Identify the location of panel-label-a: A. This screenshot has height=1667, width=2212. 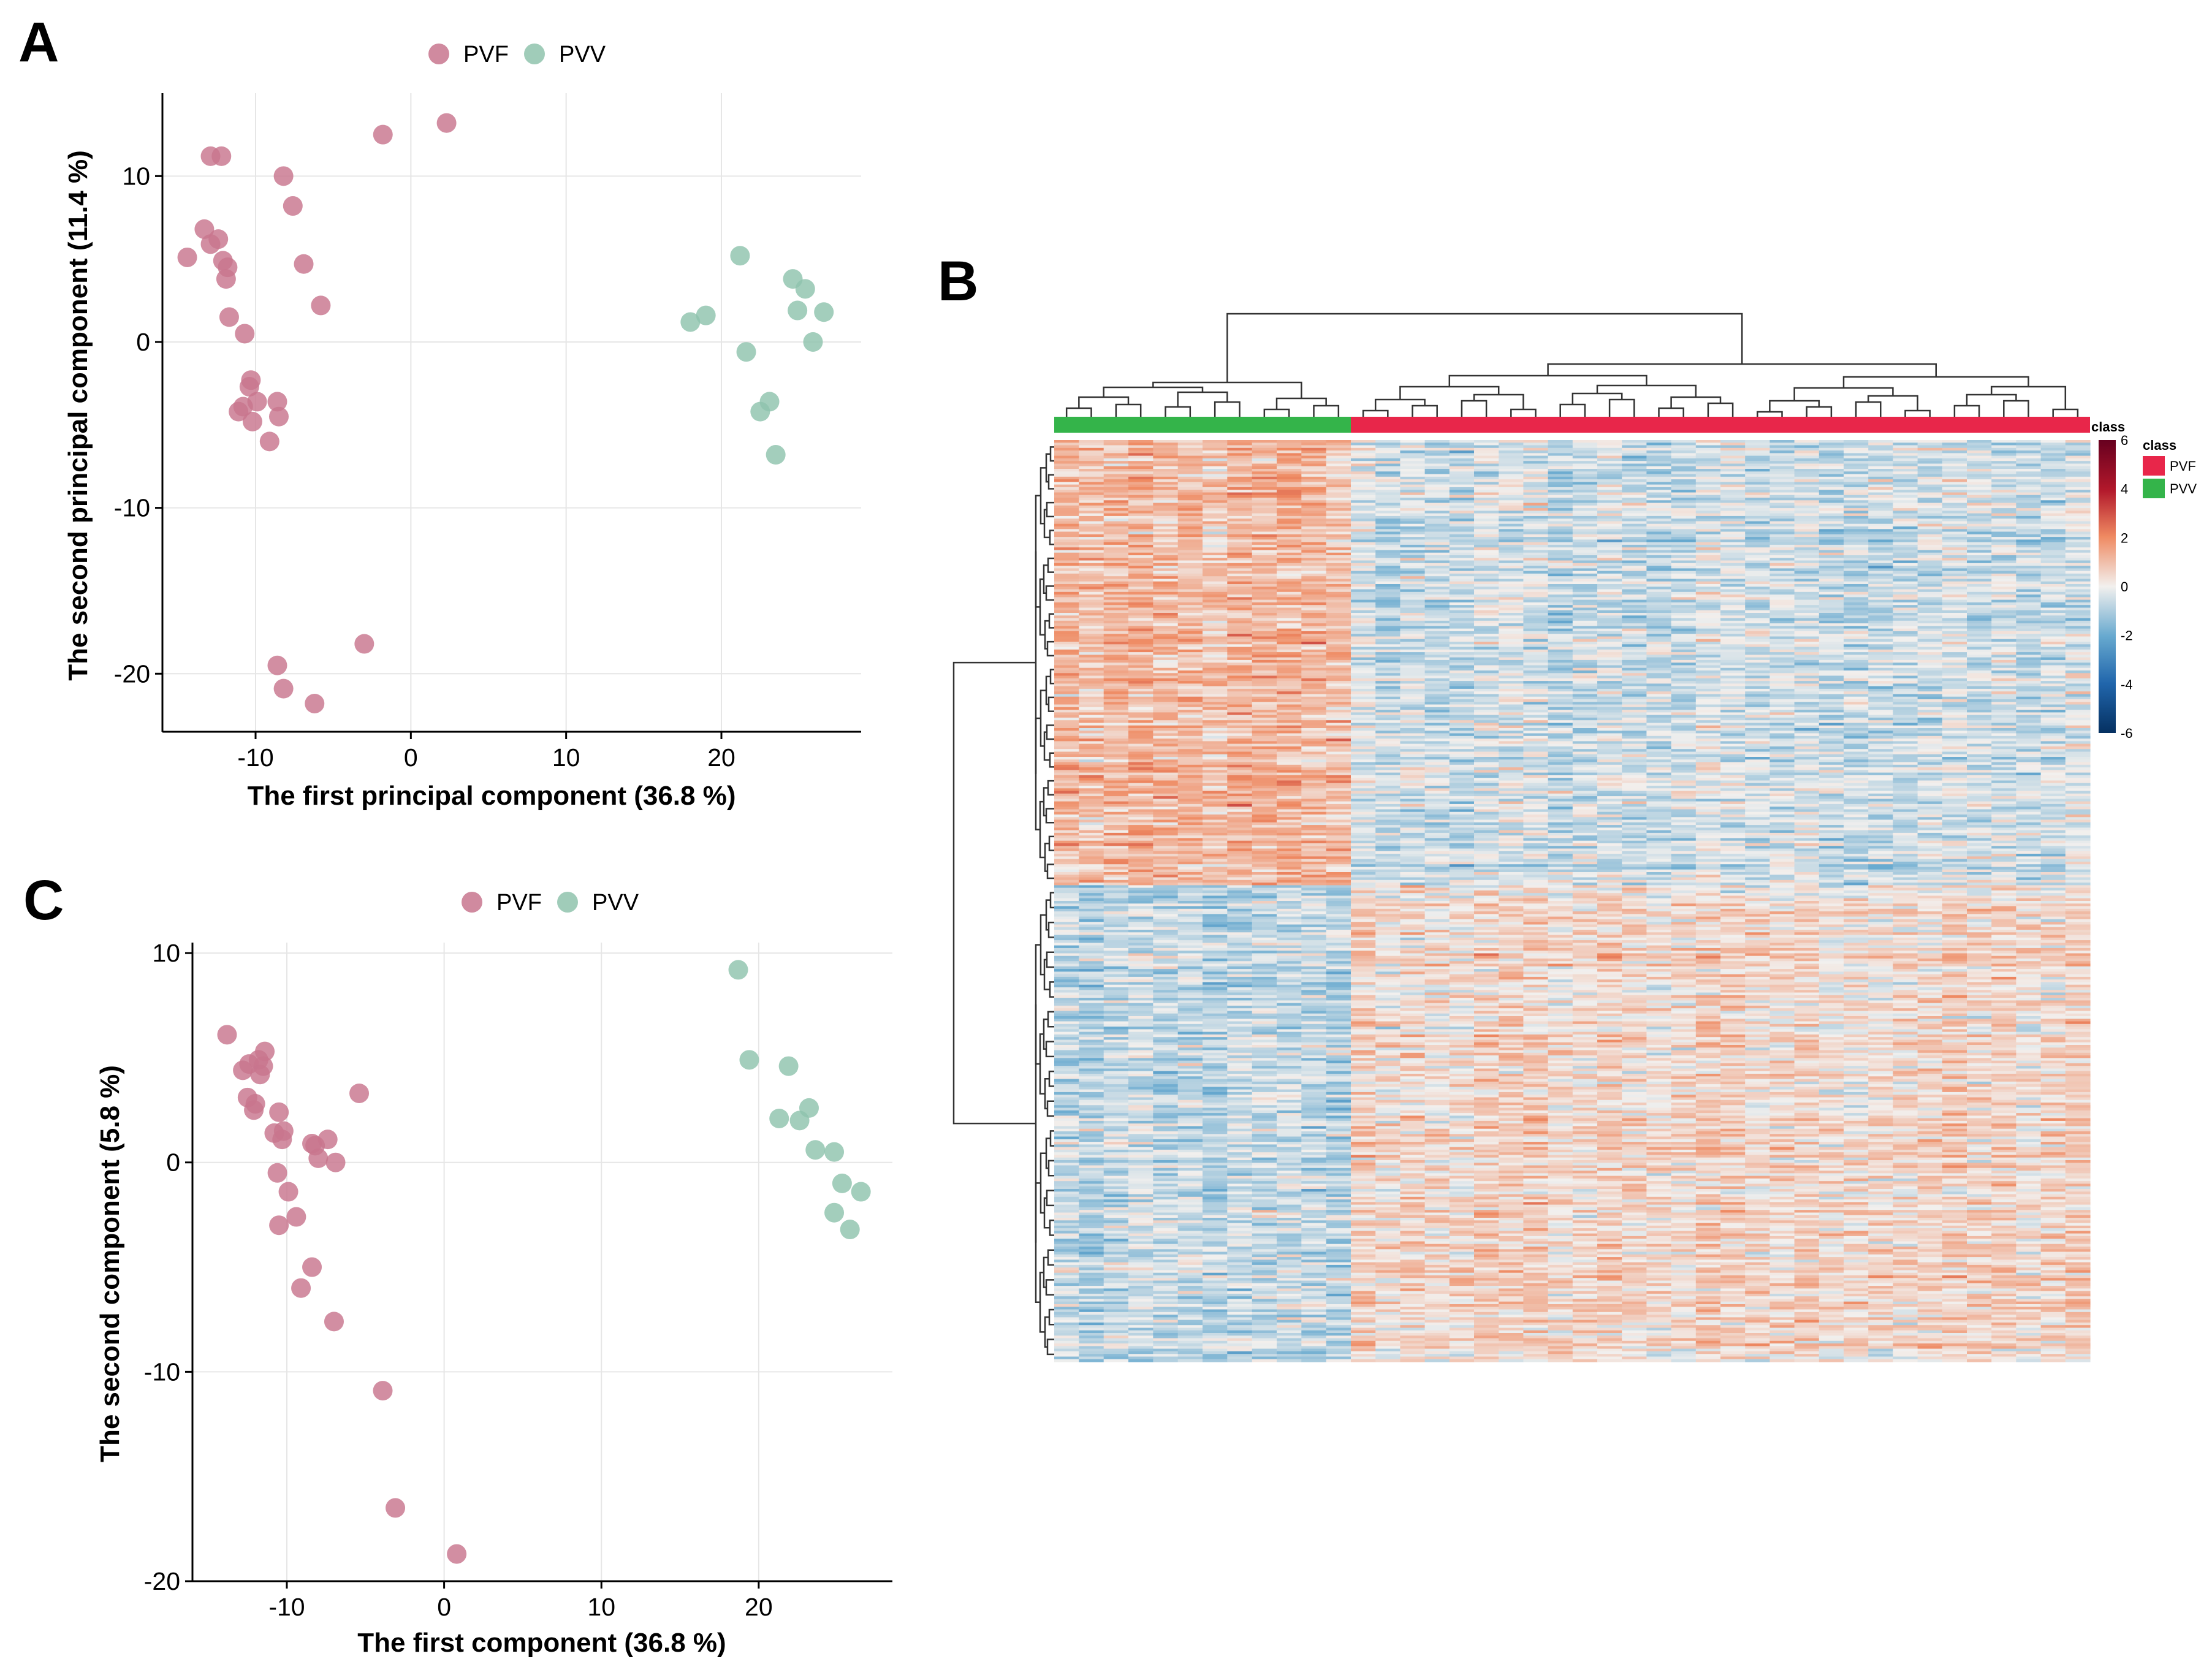
(38, 43).